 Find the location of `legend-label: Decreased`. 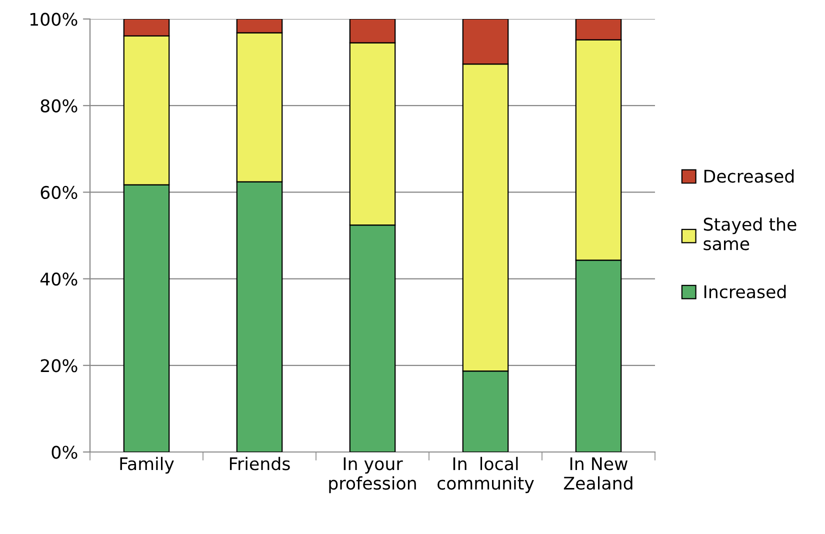

legend-label: Decreased is located at coordinates (749, 176).